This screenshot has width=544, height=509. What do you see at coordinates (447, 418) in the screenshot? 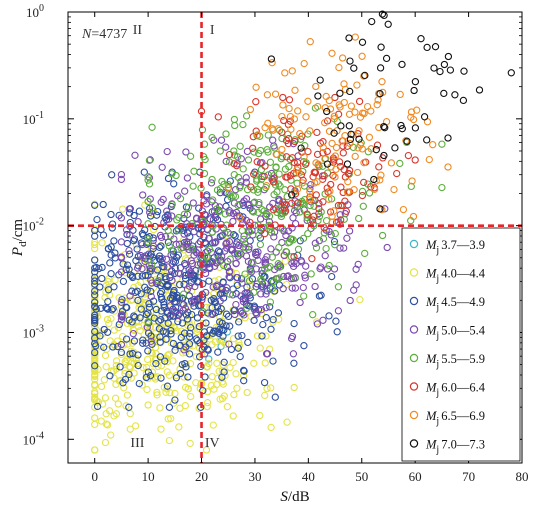
I see `legend-entry: Mj 6.5—6.9` at bounding box center [447, 418].